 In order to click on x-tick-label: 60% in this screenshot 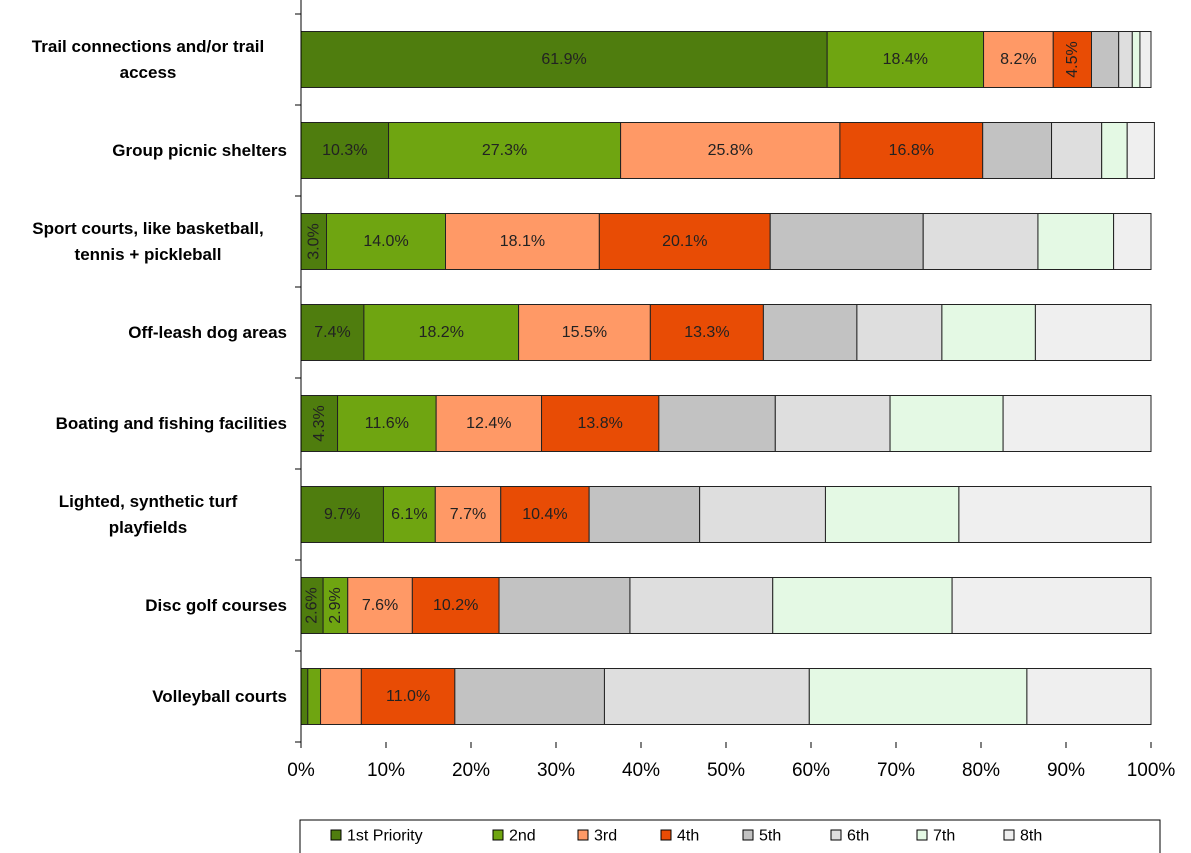, I will do `click(811, 770)`.